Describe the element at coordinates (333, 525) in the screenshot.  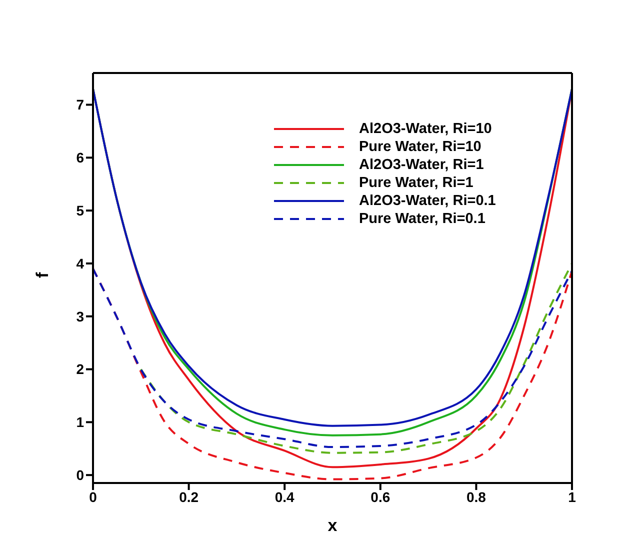
I see `x-axis-title: x` at that location.